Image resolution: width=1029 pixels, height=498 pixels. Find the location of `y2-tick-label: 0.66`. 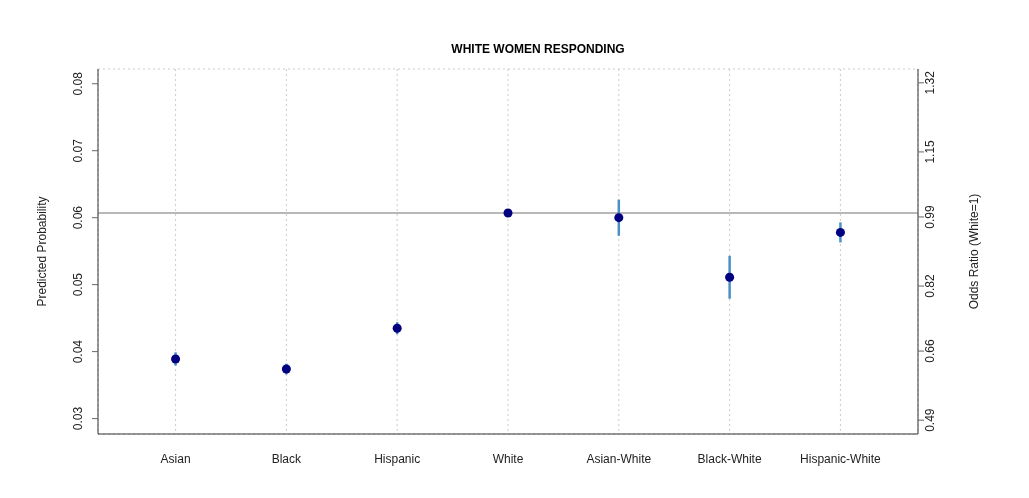

y2-tick-label: 0.66 is located at coordinates (930, 351).